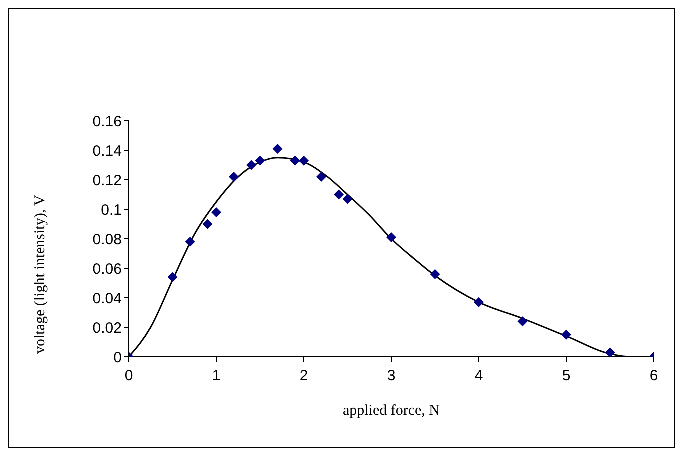  I want to click on y-tick-label: 0.14, so click(107, 151).